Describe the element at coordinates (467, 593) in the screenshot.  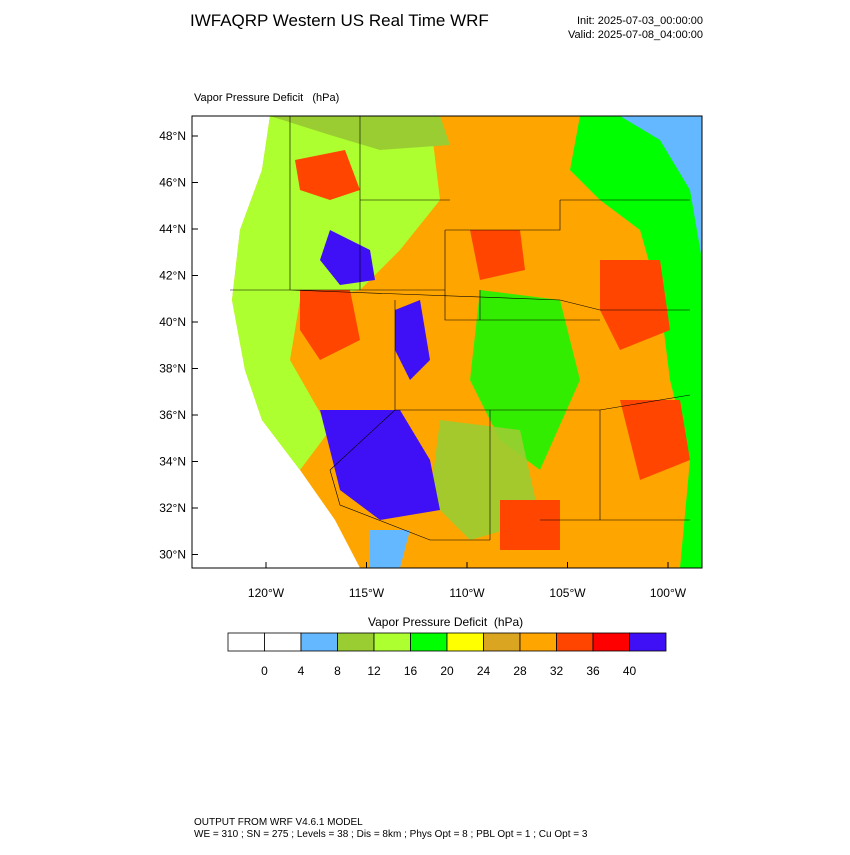
I see `lon-label: 110°W` at that location.